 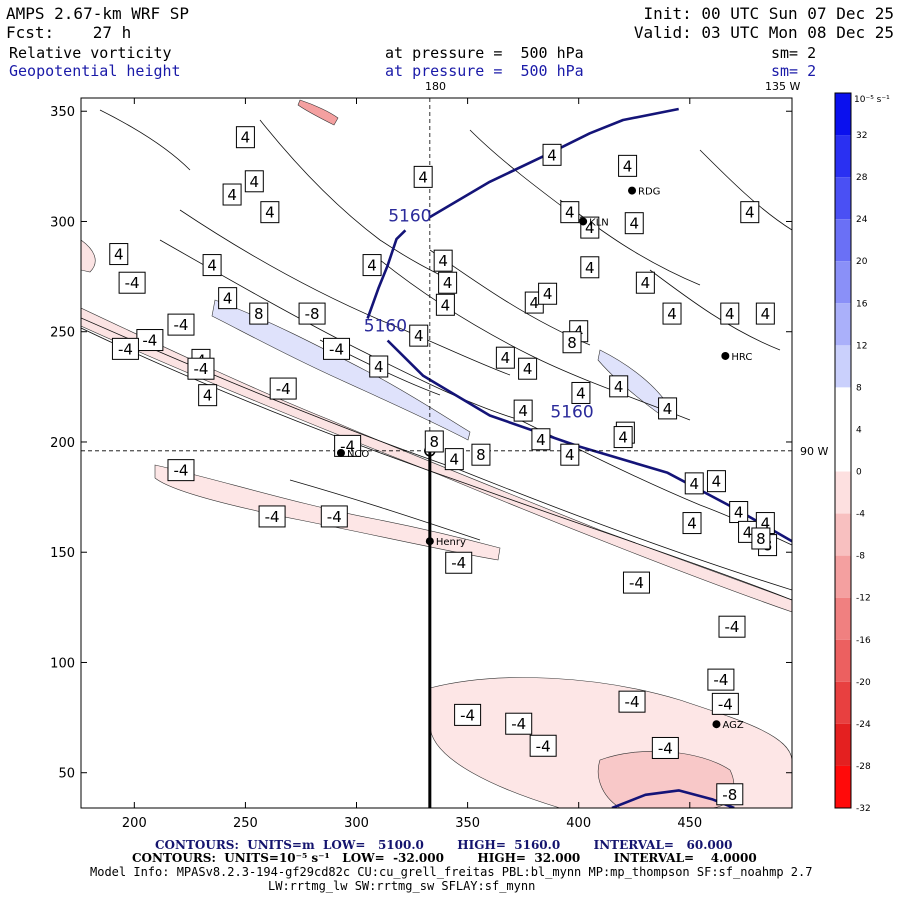 What do you see at coordinates (768, 13) in the screenshot?
I see `init-time: Init: 00 UTC Sun 07 Dec 25` at bounding box center [768, 13].